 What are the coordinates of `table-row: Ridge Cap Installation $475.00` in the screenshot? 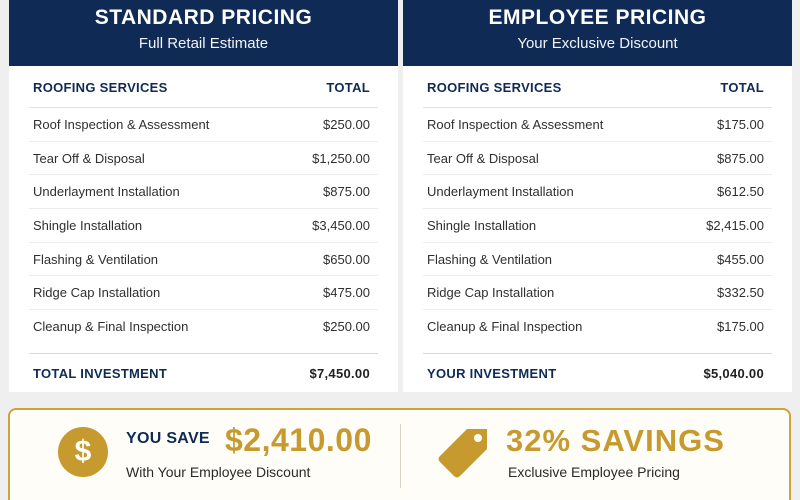 It's located at (203, 293).